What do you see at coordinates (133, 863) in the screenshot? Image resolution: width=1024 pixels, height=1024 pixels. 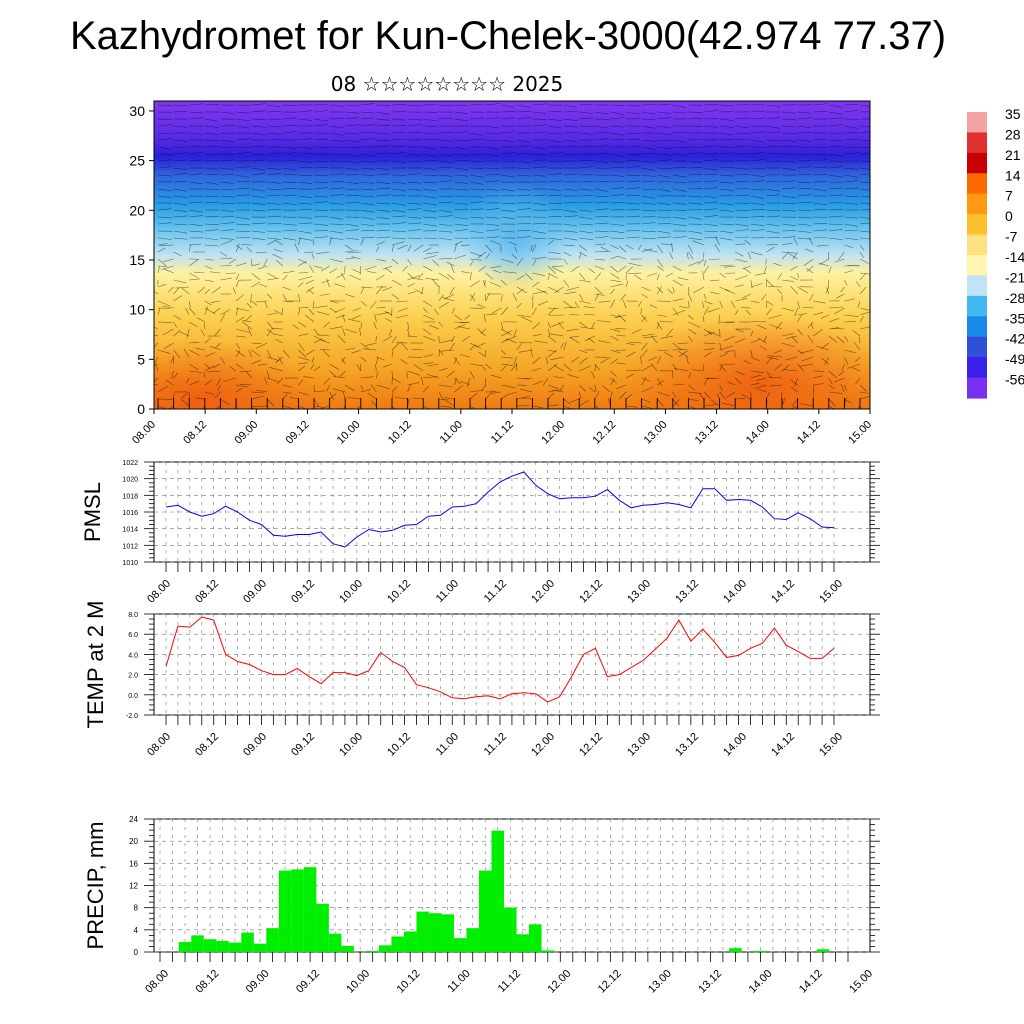 I see `y-tick-label: 16` at bounding box center [133, 863].